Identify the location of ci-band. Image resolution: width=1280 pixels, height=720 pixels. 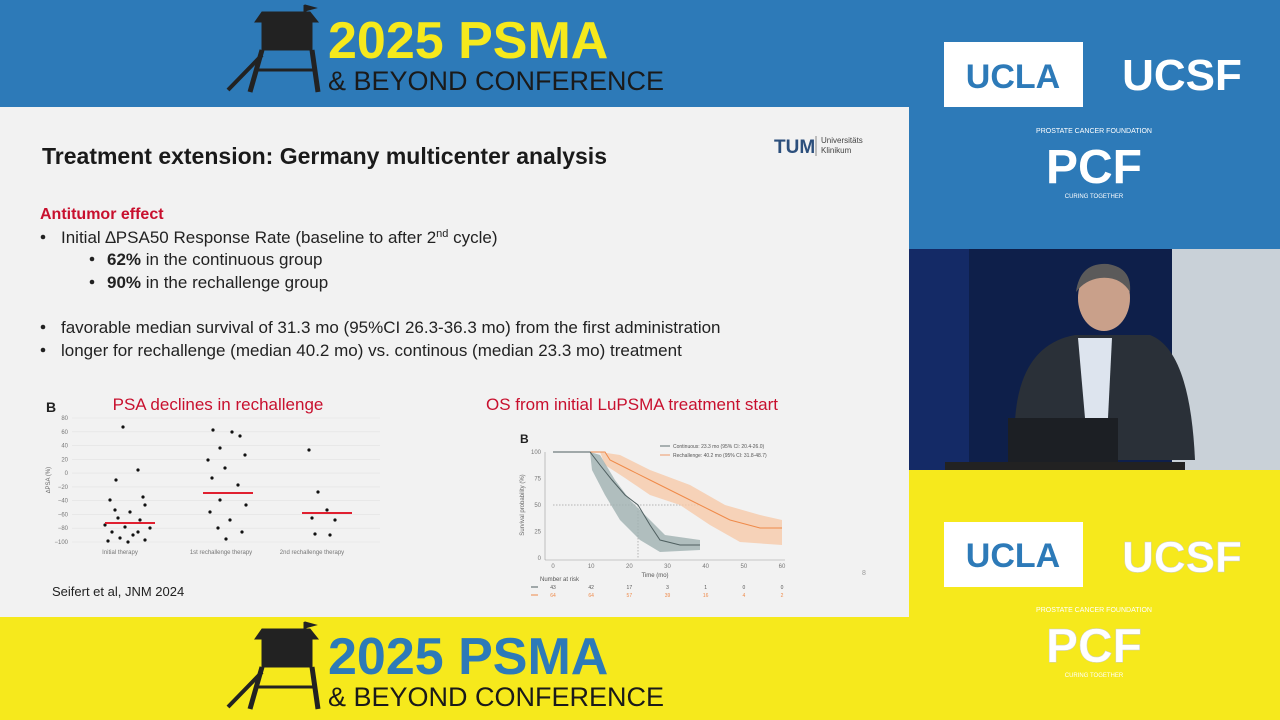
(645, 502).